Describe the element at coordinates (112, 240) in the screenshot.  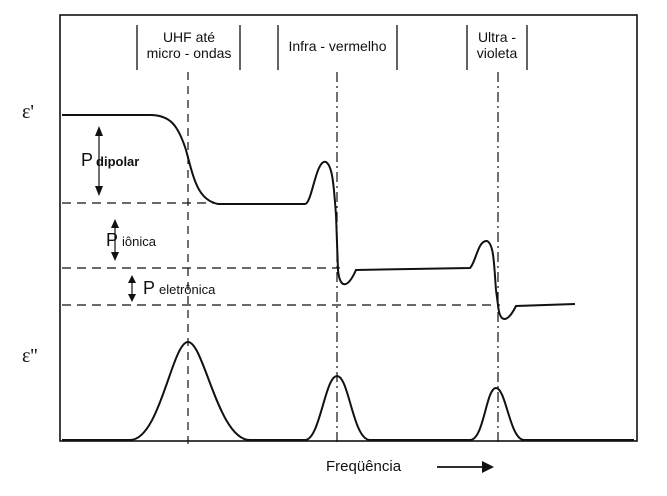
I see `ionic-p: P` at that location.